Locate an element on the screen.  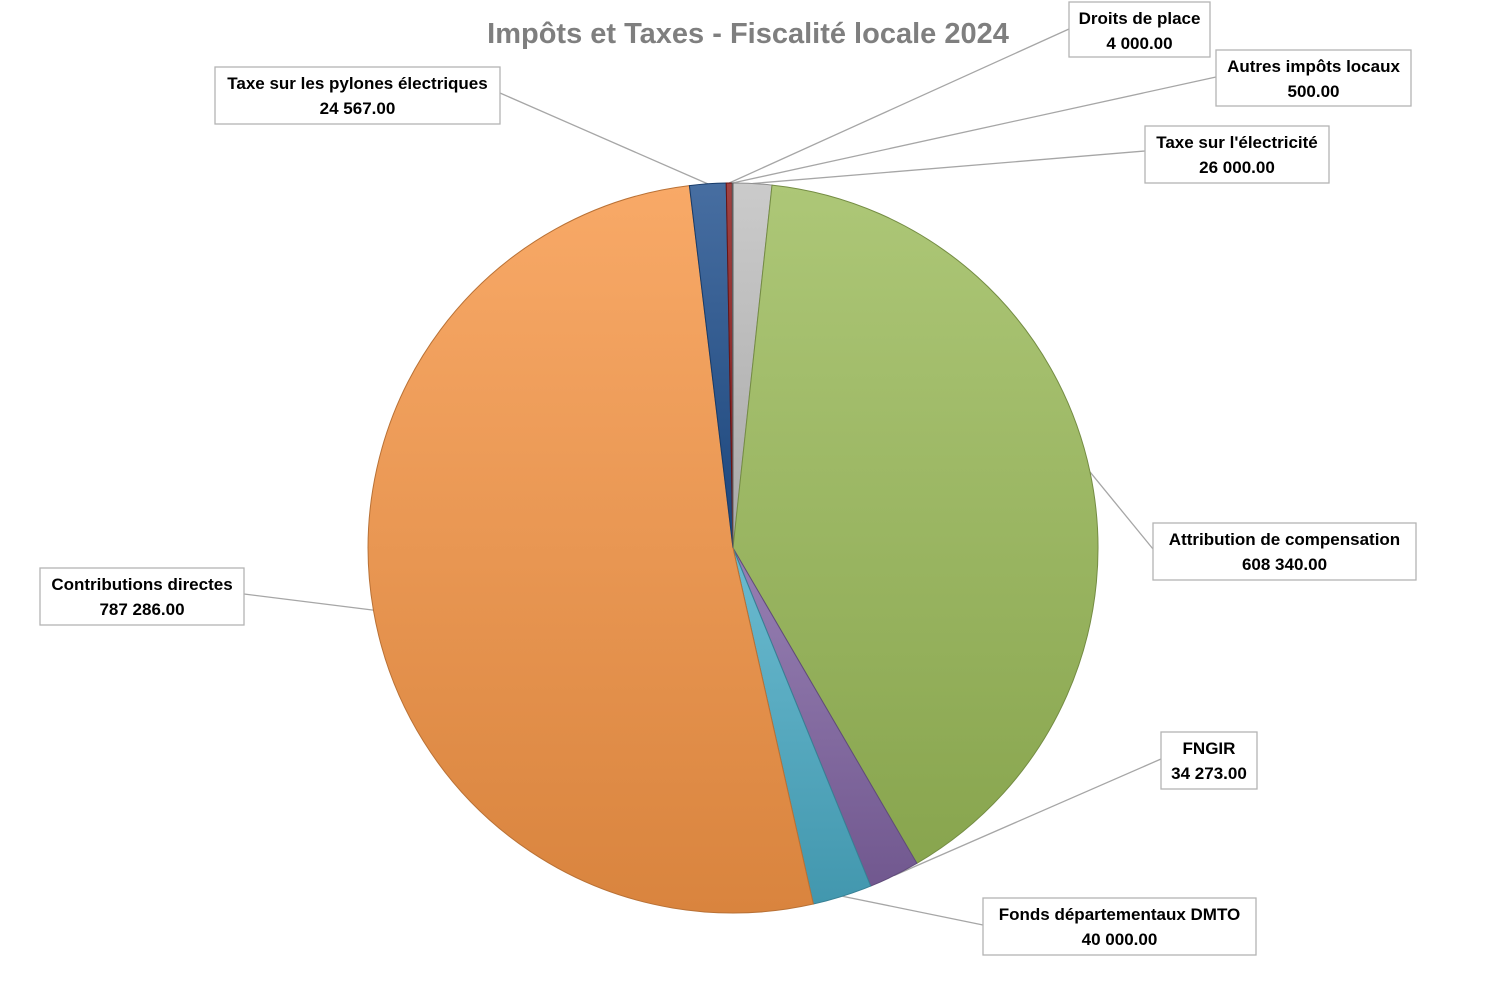
data-label-value: 4 000.00 is located at coordinates (1139, 43).